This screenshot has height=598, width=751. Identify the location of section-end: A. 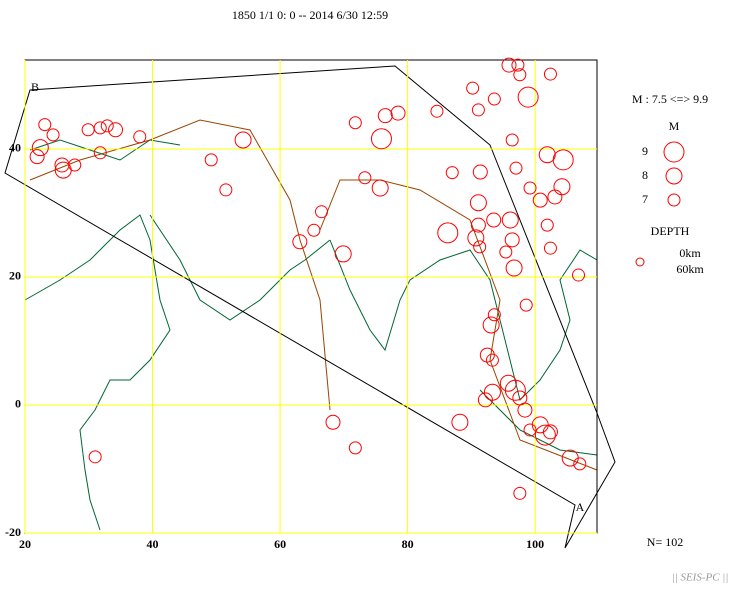
(580, 507).